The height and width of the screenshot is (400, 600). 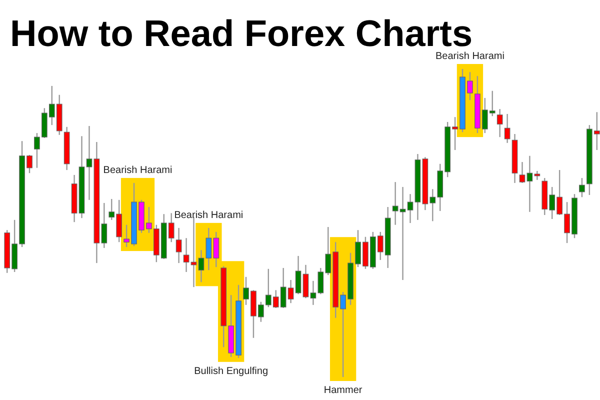 I want to click on annotation: Bullish Engulfing, so click(x=231, y=371).